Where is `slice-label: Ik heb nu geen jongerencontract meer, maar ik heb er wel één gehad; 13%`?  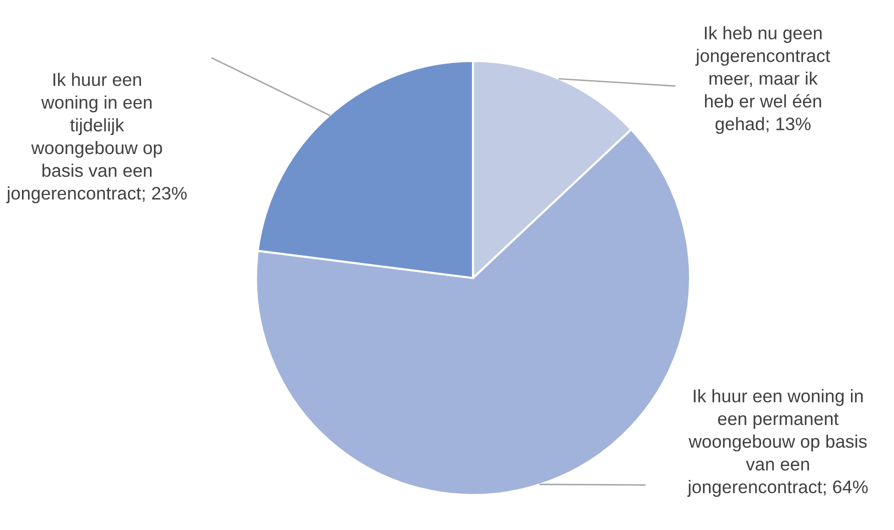 slice-label: Ik heb nu geen jongerencontract meer, maar ik heb er wel één gehad; 13% is located at coordinates (762, 80).